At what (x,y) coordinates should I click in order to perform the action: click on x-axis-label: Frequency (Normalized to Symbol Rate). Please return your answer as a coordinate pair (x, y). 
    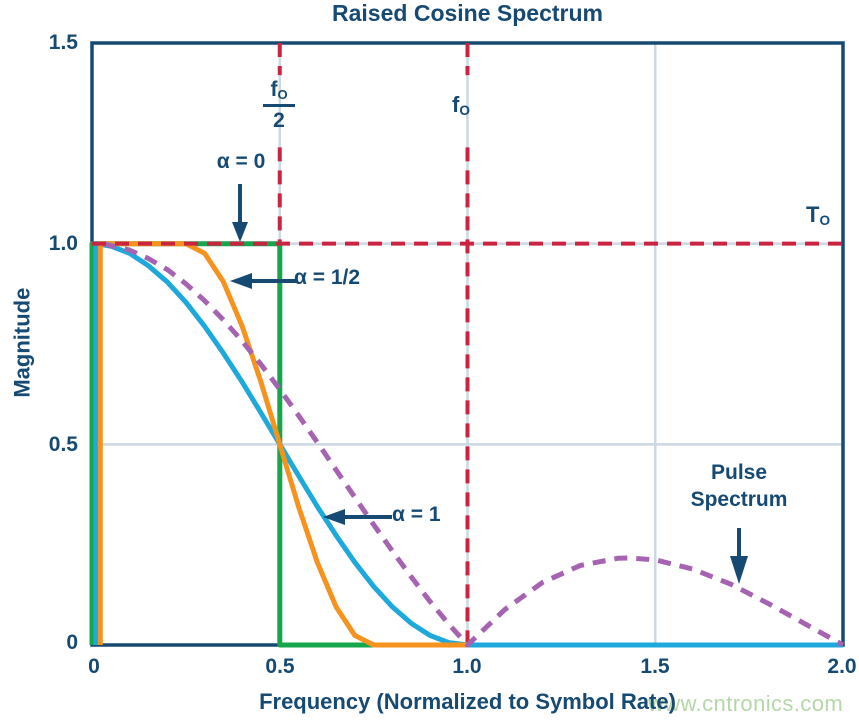
    Looking at the image, I should click on (467, 701).